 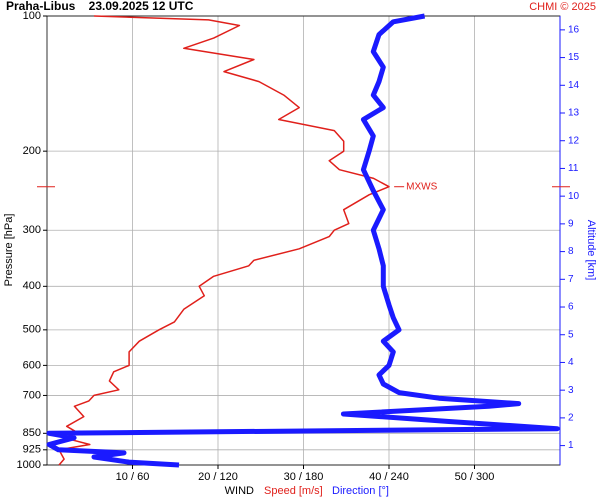 What do you see at coordinates (571, 334) in the screenshot?
I see `y2-tick-label: 5` at bounding box center [571, 334].